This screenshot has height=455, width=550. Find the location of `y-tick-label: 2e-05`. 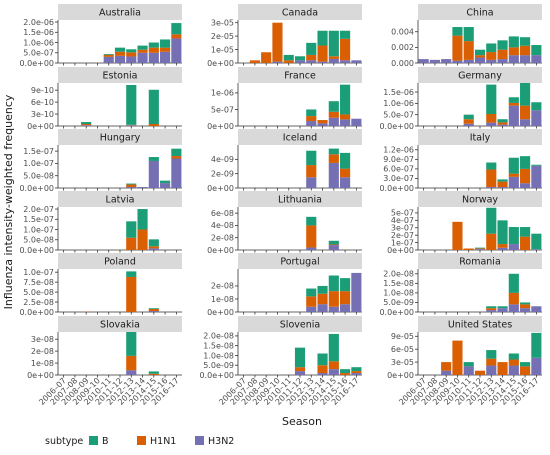

y-tick-label: 2e-05 is located at coordinates (222, 36).